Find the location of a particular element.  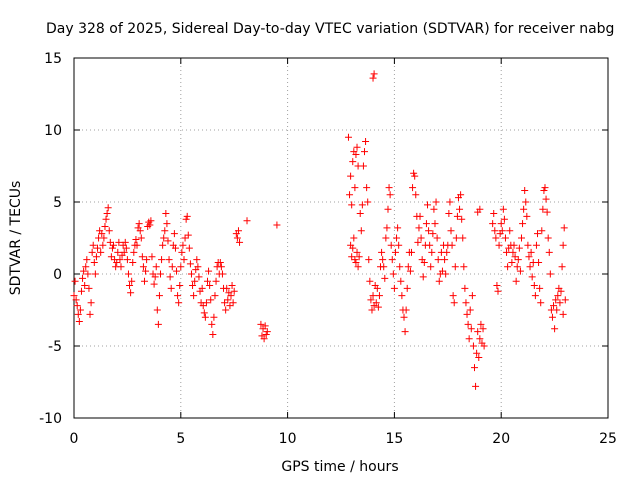

y-axis-label: SDTVAR / TECUs is located at coordinates (16, 238).